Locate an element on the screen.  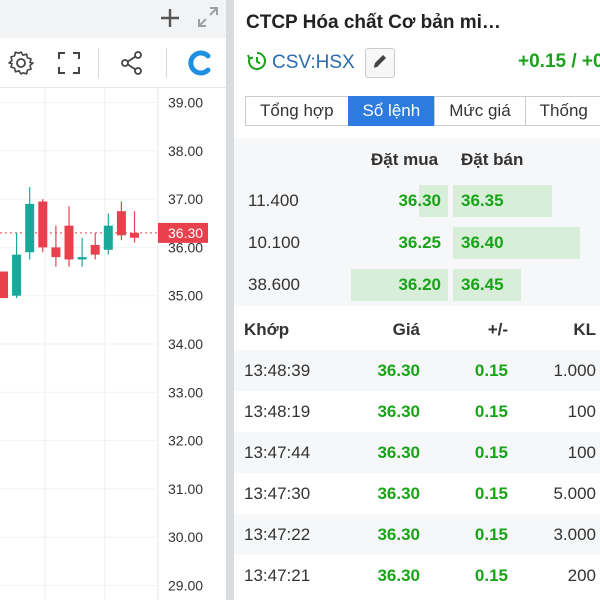
plus-icon is located at coordinates (170, 18).